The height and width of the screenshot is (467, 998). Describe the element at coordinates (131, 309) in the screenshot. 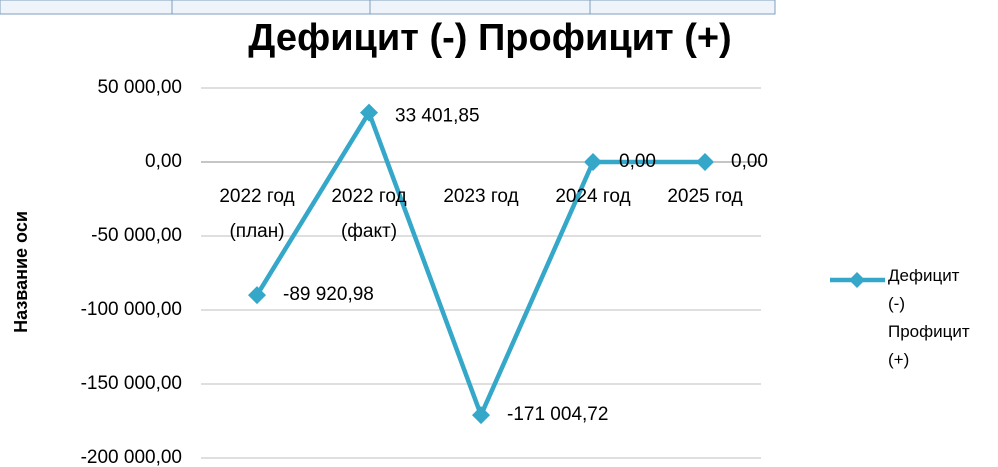

I see `y-tick-label: -100 000,00` at that location.